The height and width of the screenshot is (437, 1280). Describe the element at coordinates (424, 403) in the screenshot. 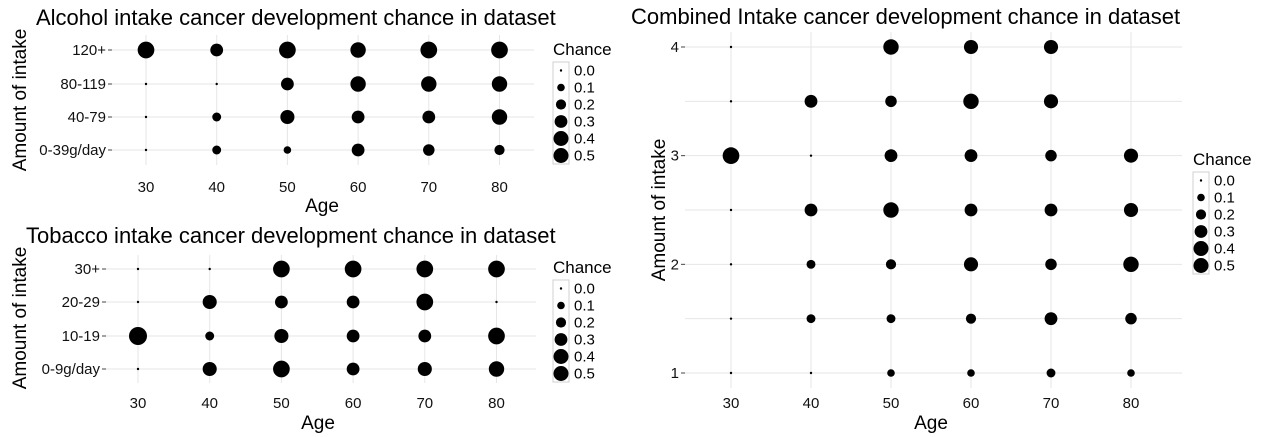

I see `tobacco-x-tick-label: 70` at that location.